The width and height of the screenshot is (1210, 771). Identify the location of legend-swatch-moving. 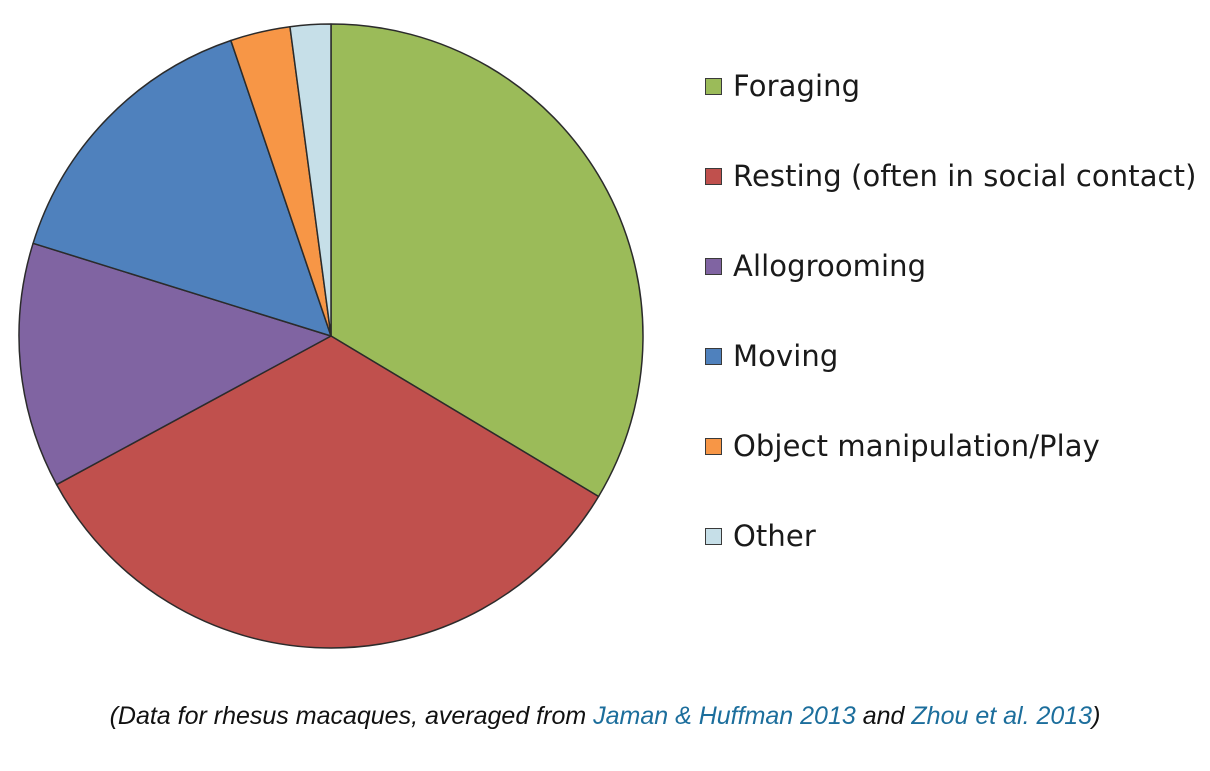
(713, 356).